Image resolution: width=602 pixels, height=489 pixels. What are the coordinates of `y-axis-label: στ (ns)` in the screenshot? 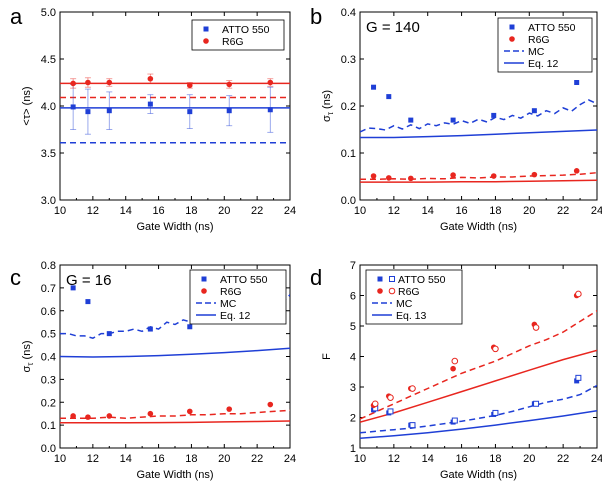 It's located at (328, 106).